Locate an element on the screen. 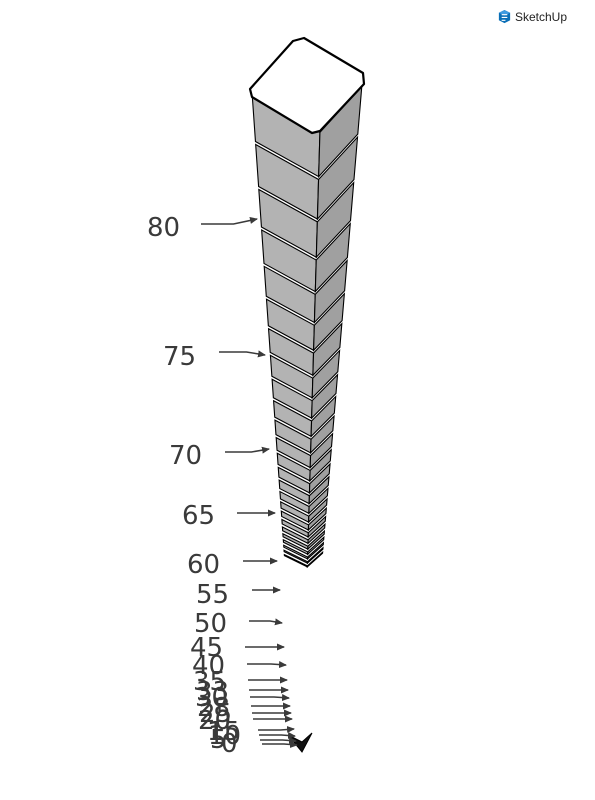  height-marker: 20 is located at coordinates (245, 721).